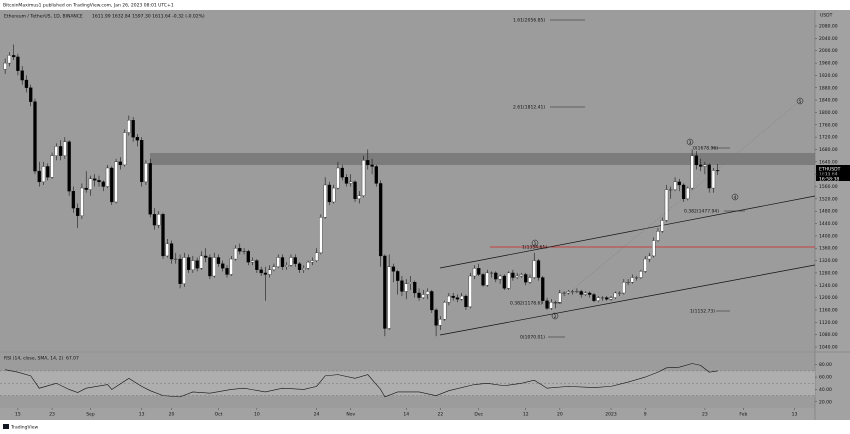  I want to click on x-tick-label: 15, so click(18, 415).